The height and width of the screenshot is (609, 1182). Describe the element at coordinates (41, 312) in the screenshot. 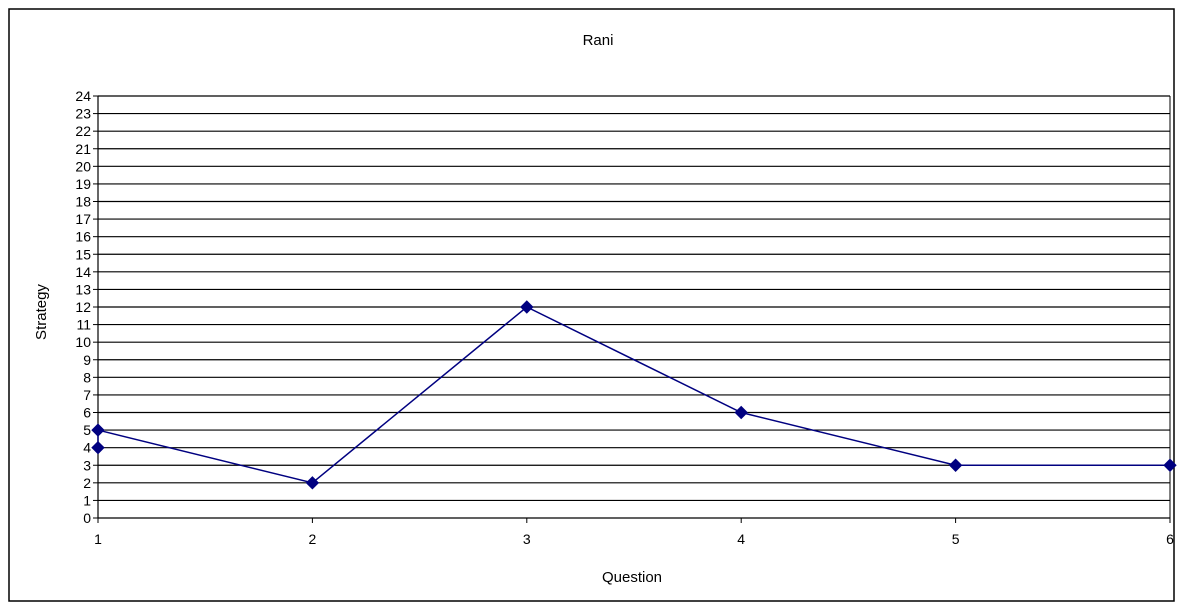

I see `y-axis-title: Strategy` at that location.